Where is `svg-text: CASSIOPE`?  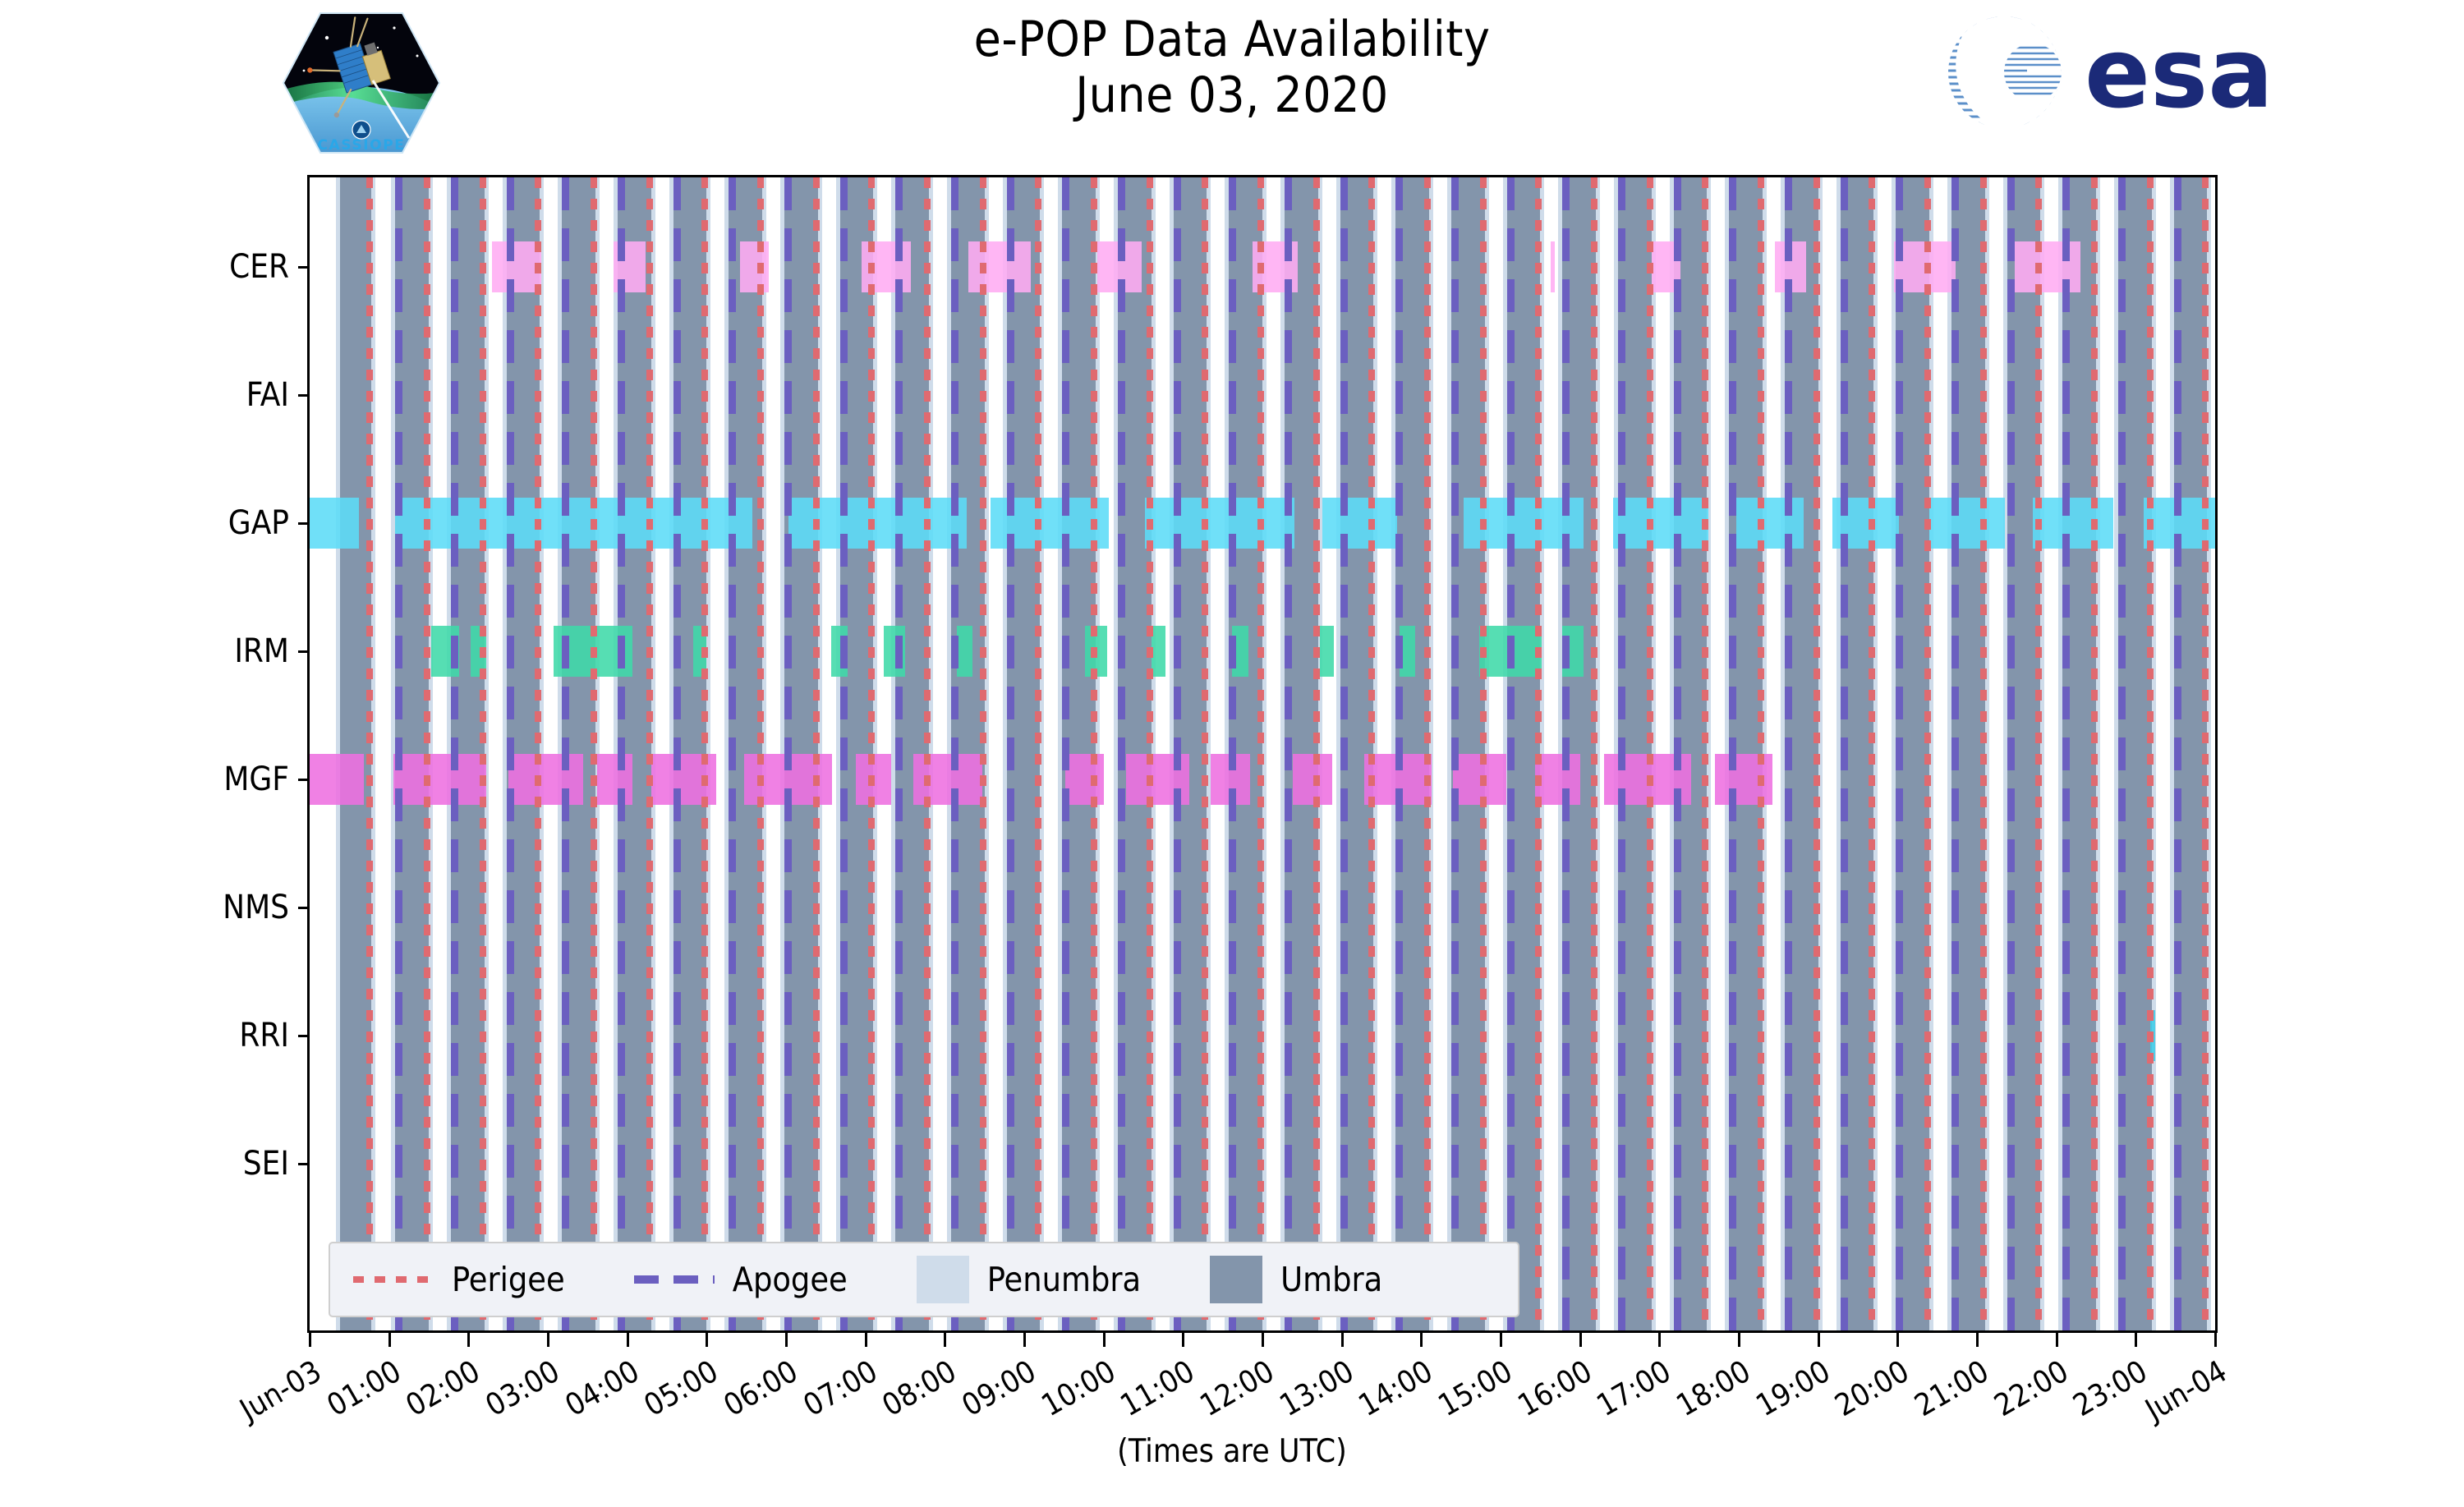
svg-text: CASSIOPE is located at coordinates (361, 146).